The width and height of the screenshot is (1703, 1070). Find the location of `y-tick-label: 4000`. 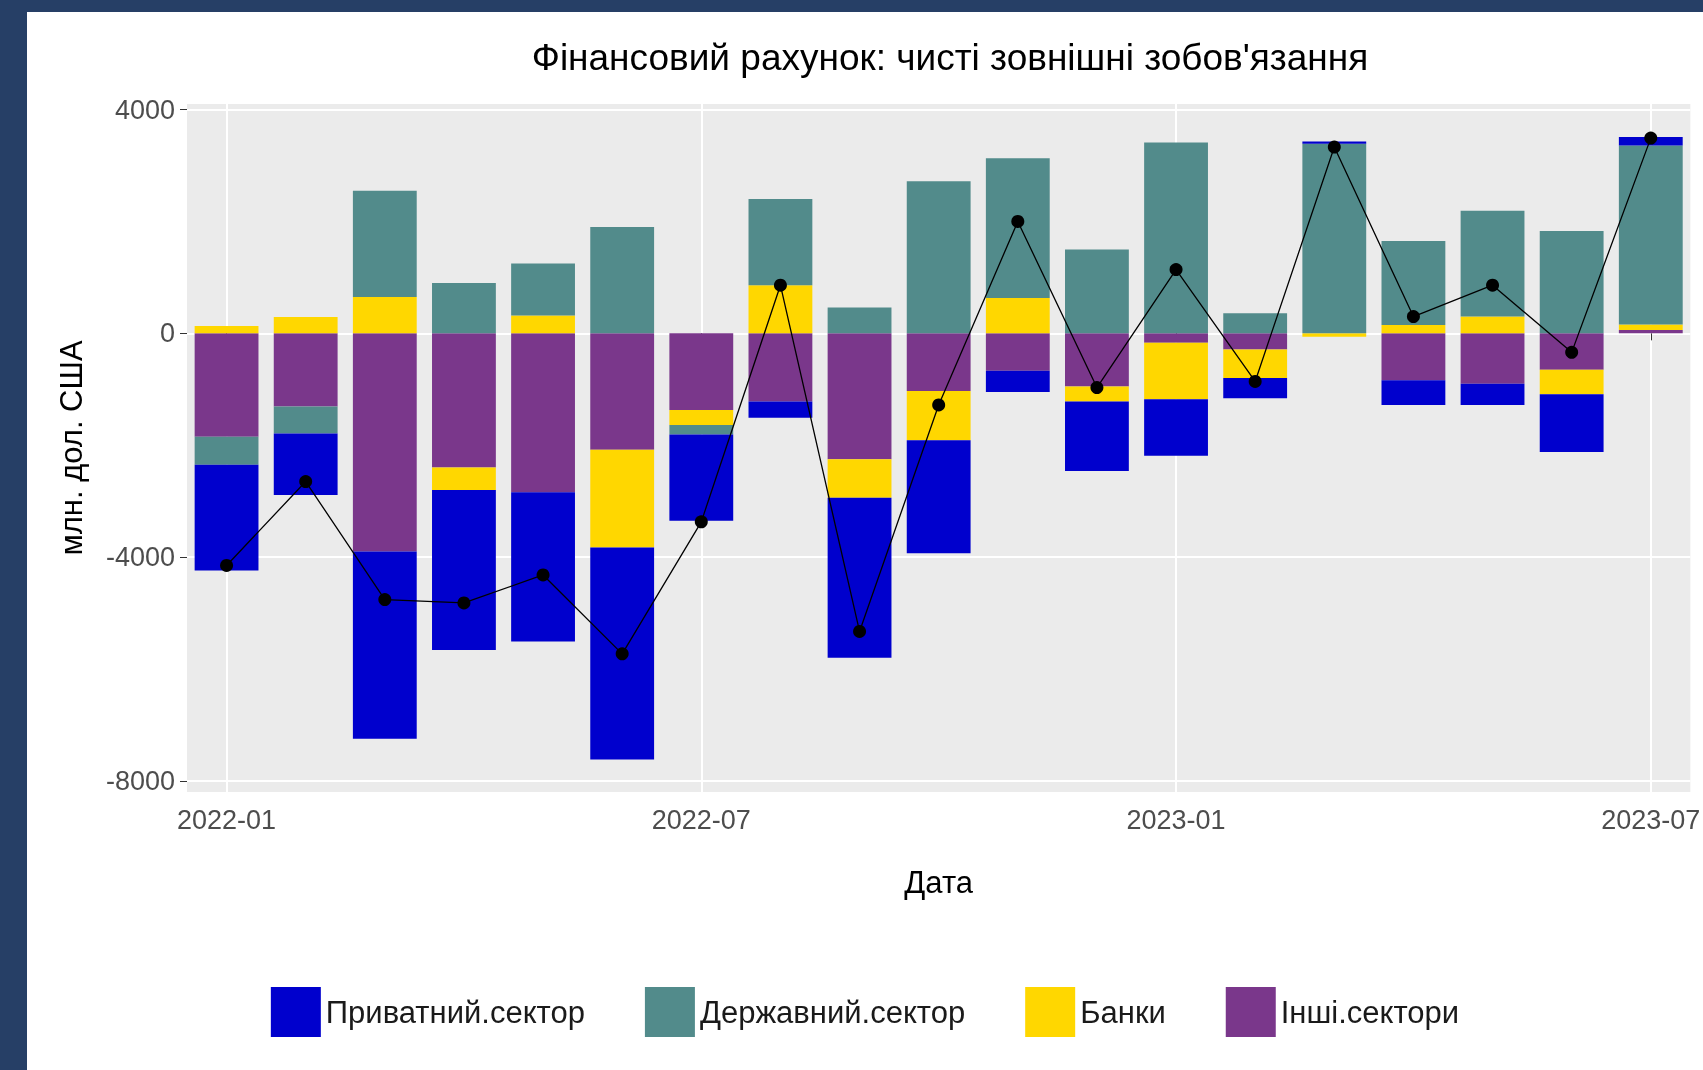

y-tick-label: 4000 is located at coordinates (144, 109).